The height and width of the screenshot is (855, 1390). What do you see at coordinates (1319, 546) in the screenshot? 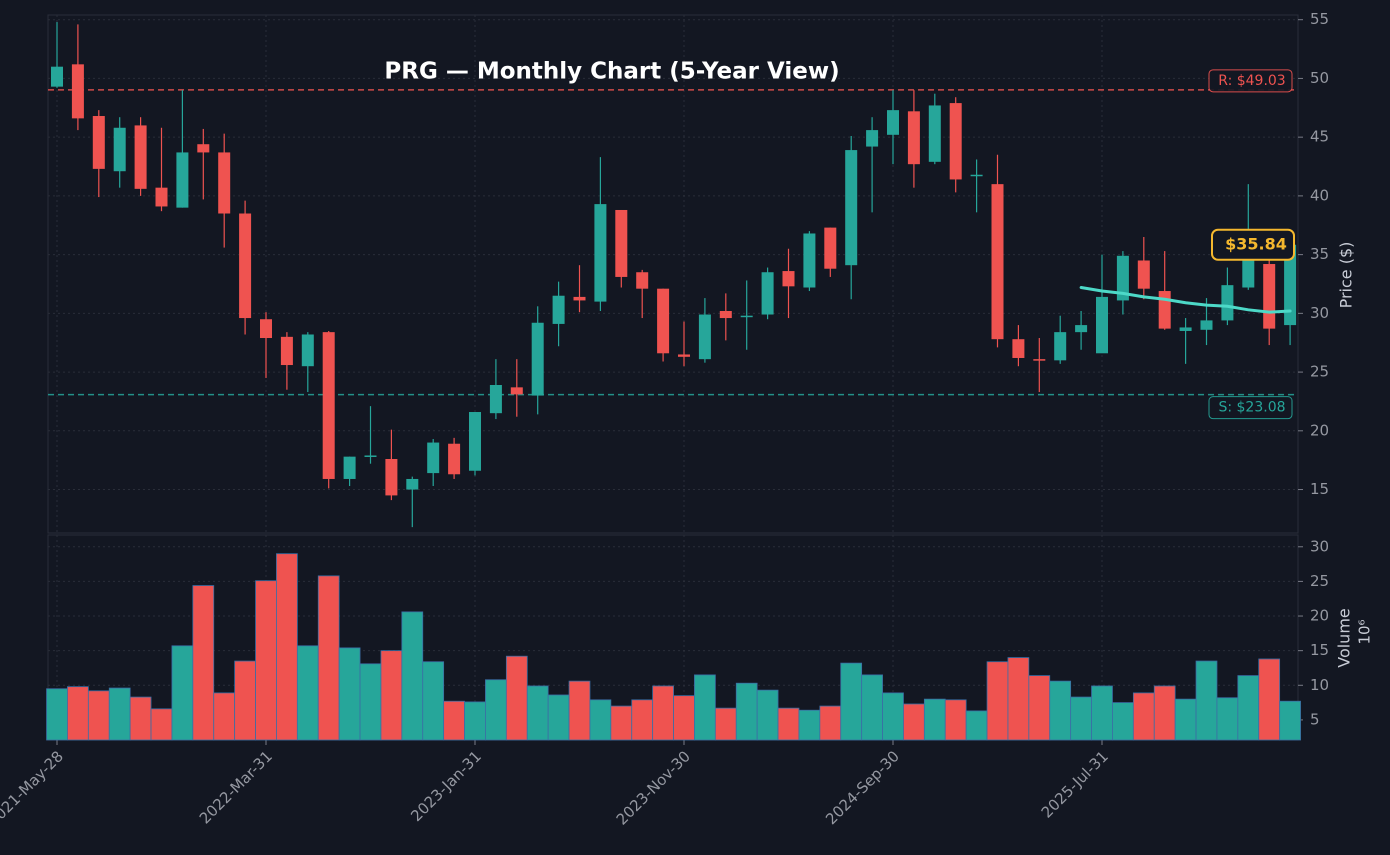
I see `volume-tick-label: 30` at bounding box center [1319, 546].